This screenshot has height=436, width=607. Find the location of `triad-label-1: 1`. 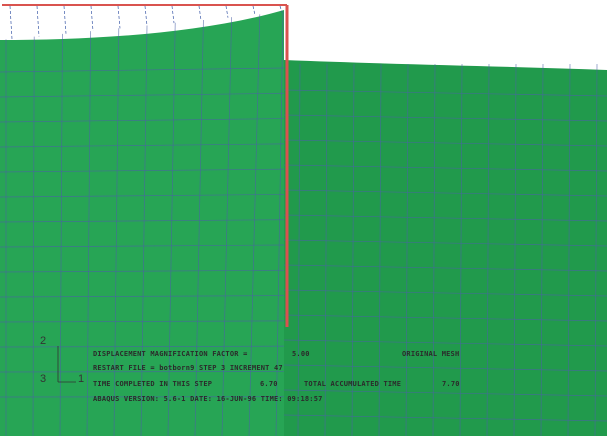

triad-label-1: 1 is located at coordinates (81, 379).